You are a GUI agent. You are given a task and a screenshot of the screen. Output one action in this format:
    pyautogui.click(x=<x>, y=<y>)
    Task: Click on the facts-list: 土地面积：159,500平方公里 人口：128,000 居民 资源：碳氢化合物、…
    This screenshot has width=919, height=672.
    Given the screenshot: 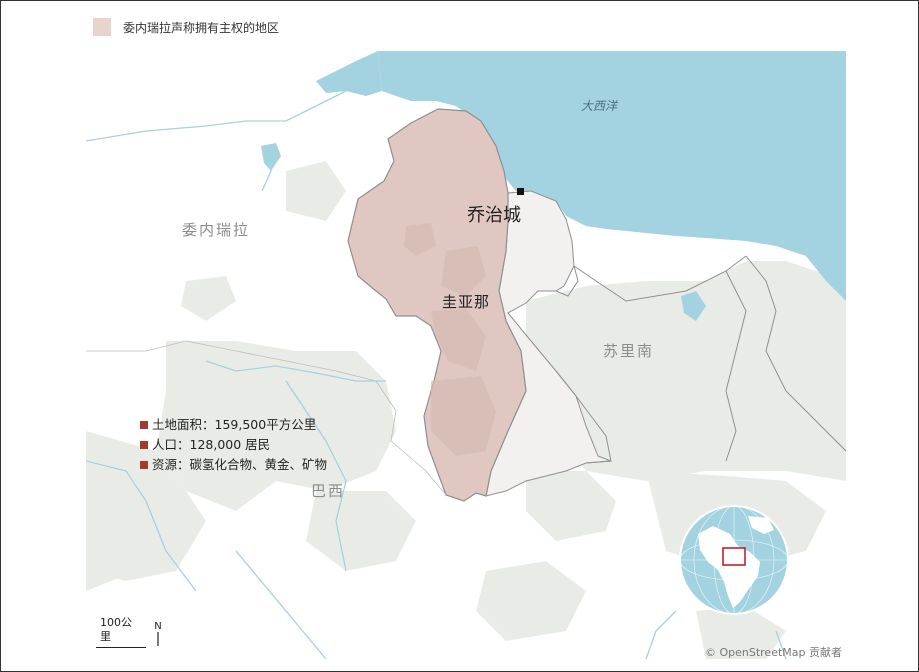 What is the action you would take?
    pyautogui.click(x=233, y=445)
    